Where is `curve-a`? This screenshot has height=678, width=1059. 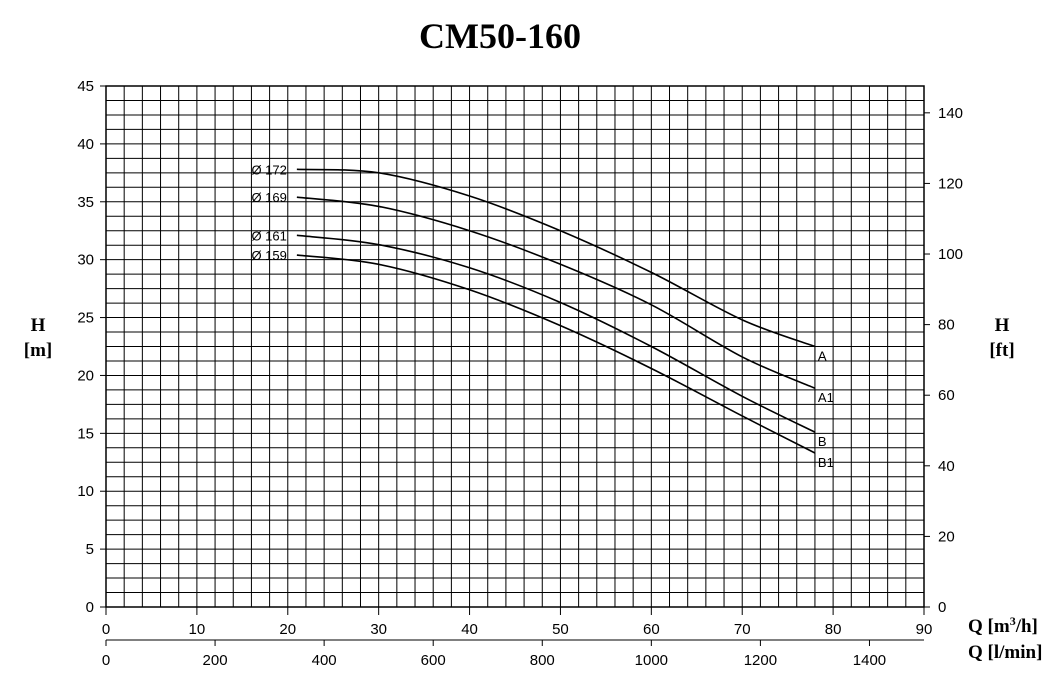 curve-a is located at coordinates (556, 258).